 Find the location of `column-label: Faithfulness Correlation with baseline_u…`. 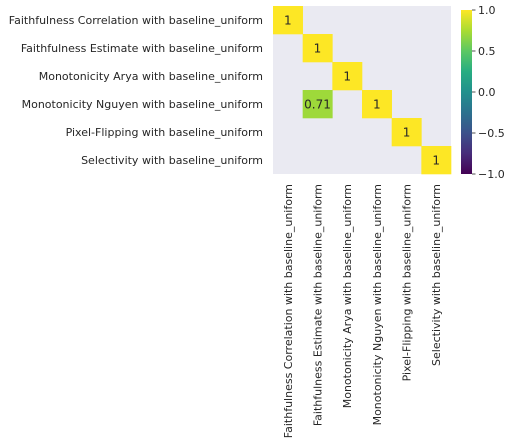

column-label: Faithfulness Correlation with baseline_u… is located at coordinates (288, 311).